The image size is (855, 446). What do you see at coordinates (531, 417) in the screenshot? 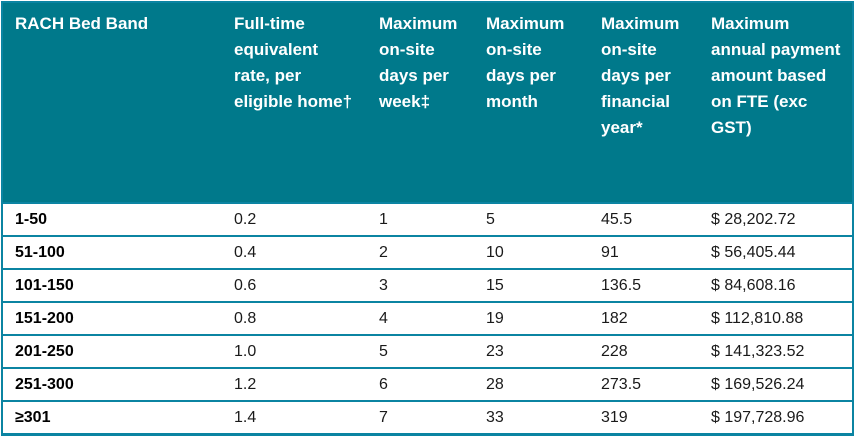
I see `data-cell: 33` at bounding box center [531, 417].